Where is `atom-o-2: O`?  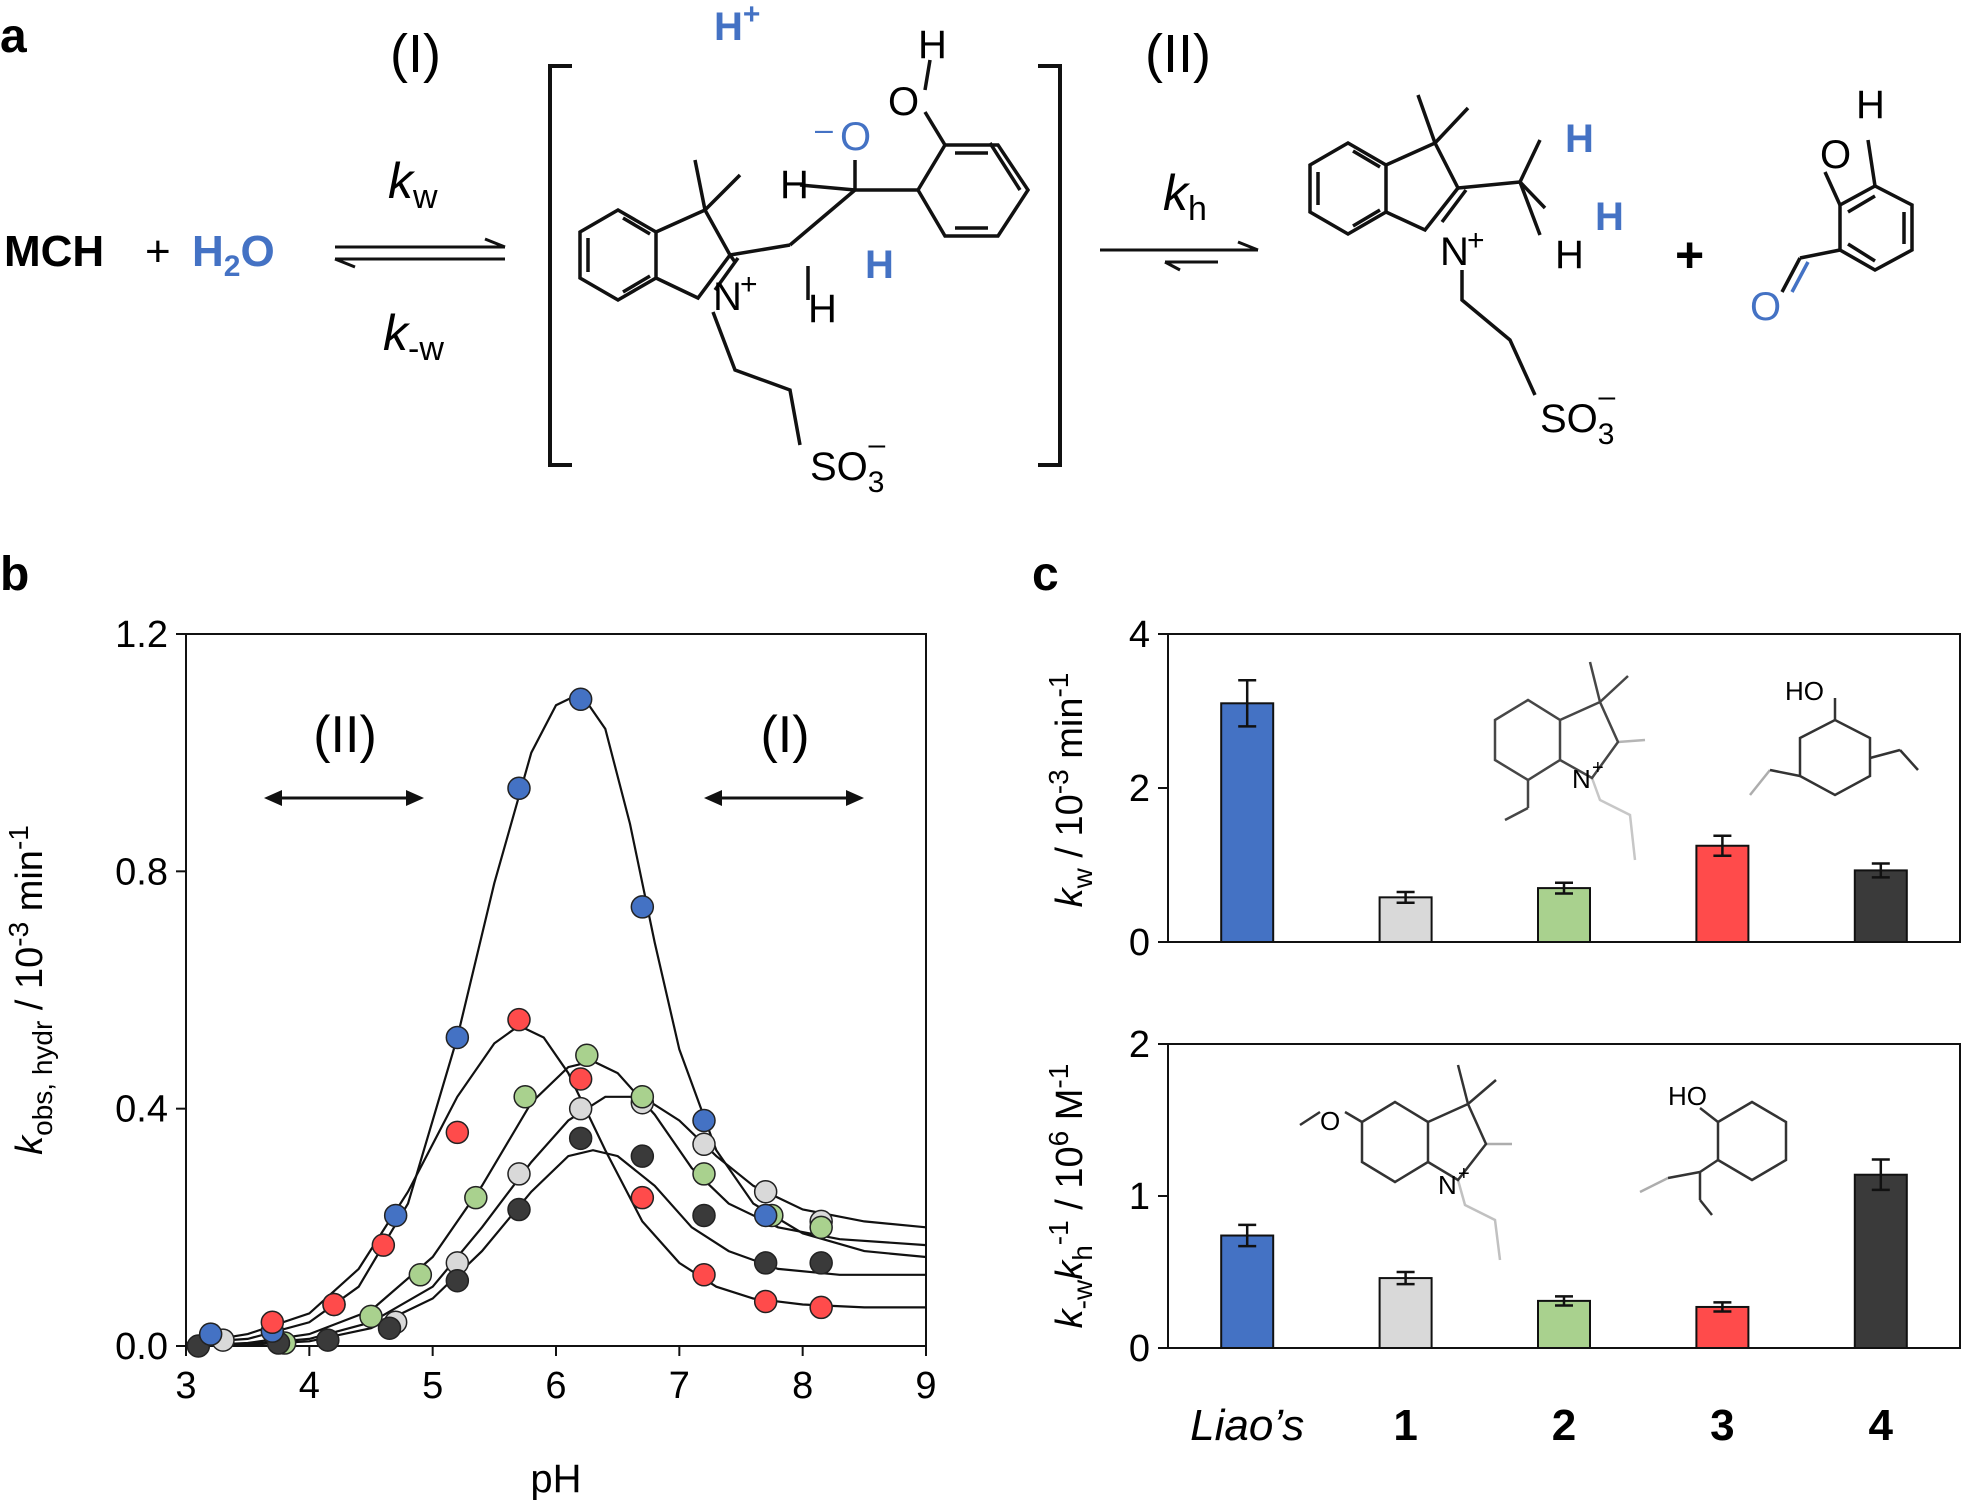 atom-o-2: O is located at coordinates (1835, 155).